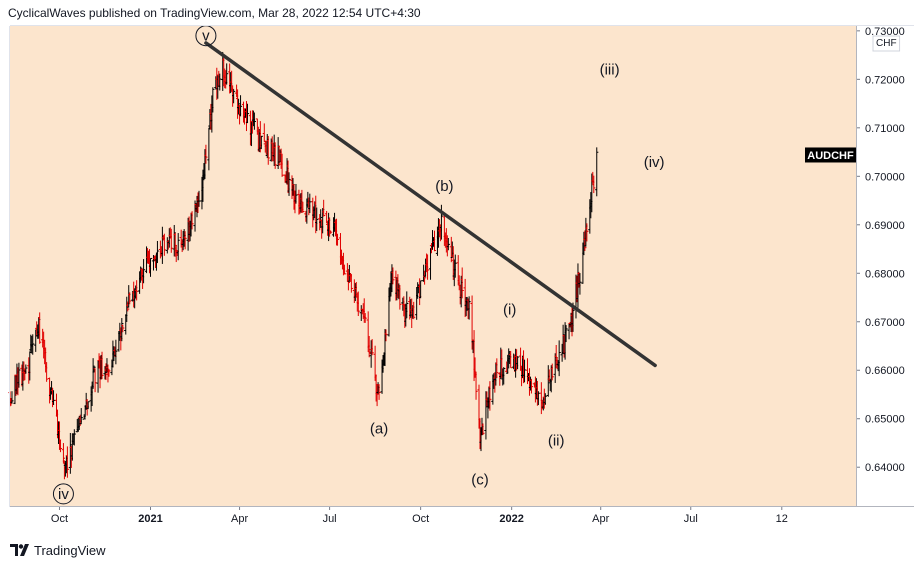 The width and height of the screenshot is (924, 573). Describe the element at coordinates (885, 420) in the screenshot. I see `price-tick-label: 0.65000` at that location.